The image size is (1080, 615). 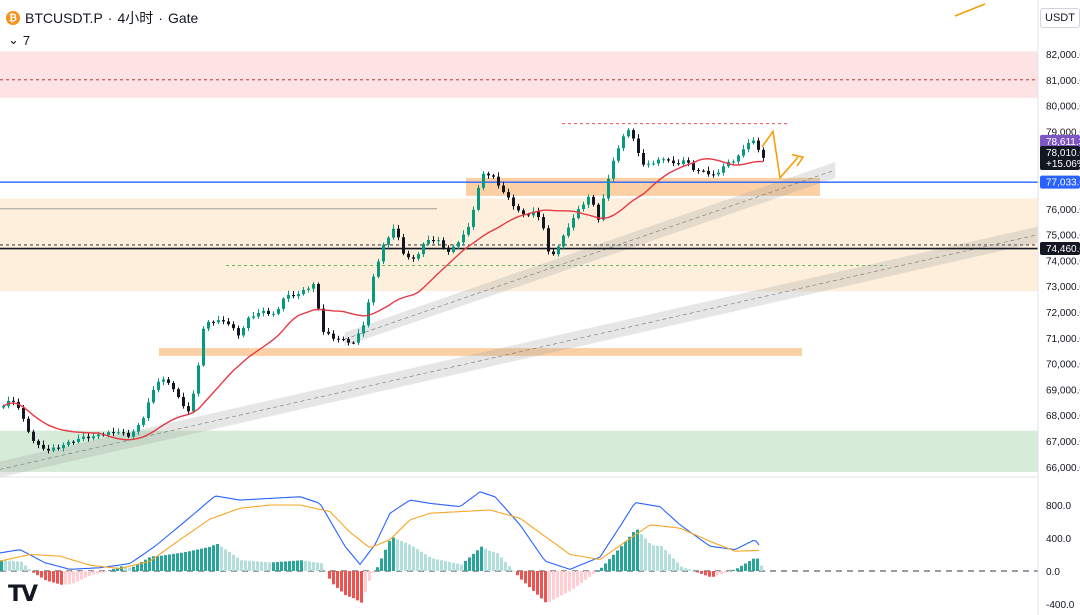 I want to click on price-label-box, so click(x=1060, y=141).